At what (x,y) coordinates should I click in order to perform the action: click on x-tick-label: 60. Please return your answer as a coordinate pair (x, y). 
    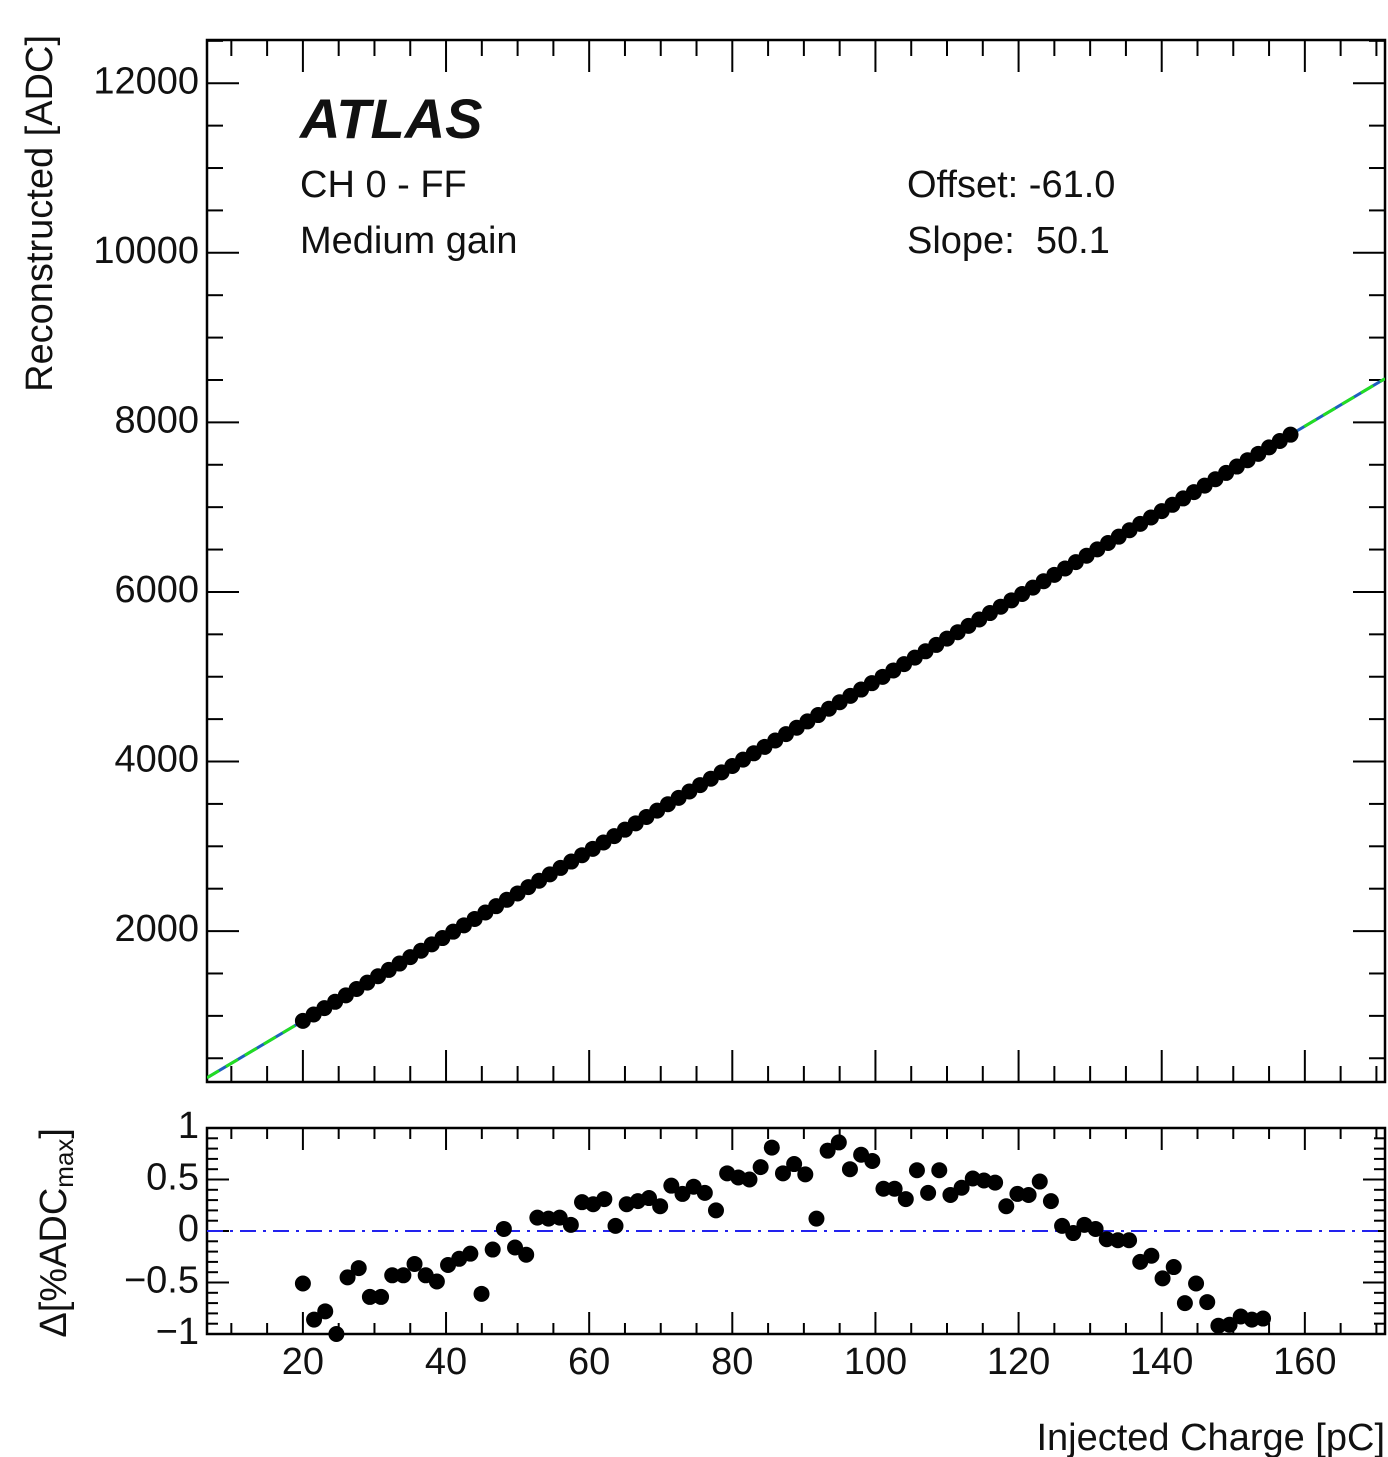
    Looking at the image, I should click on (589, 1362).